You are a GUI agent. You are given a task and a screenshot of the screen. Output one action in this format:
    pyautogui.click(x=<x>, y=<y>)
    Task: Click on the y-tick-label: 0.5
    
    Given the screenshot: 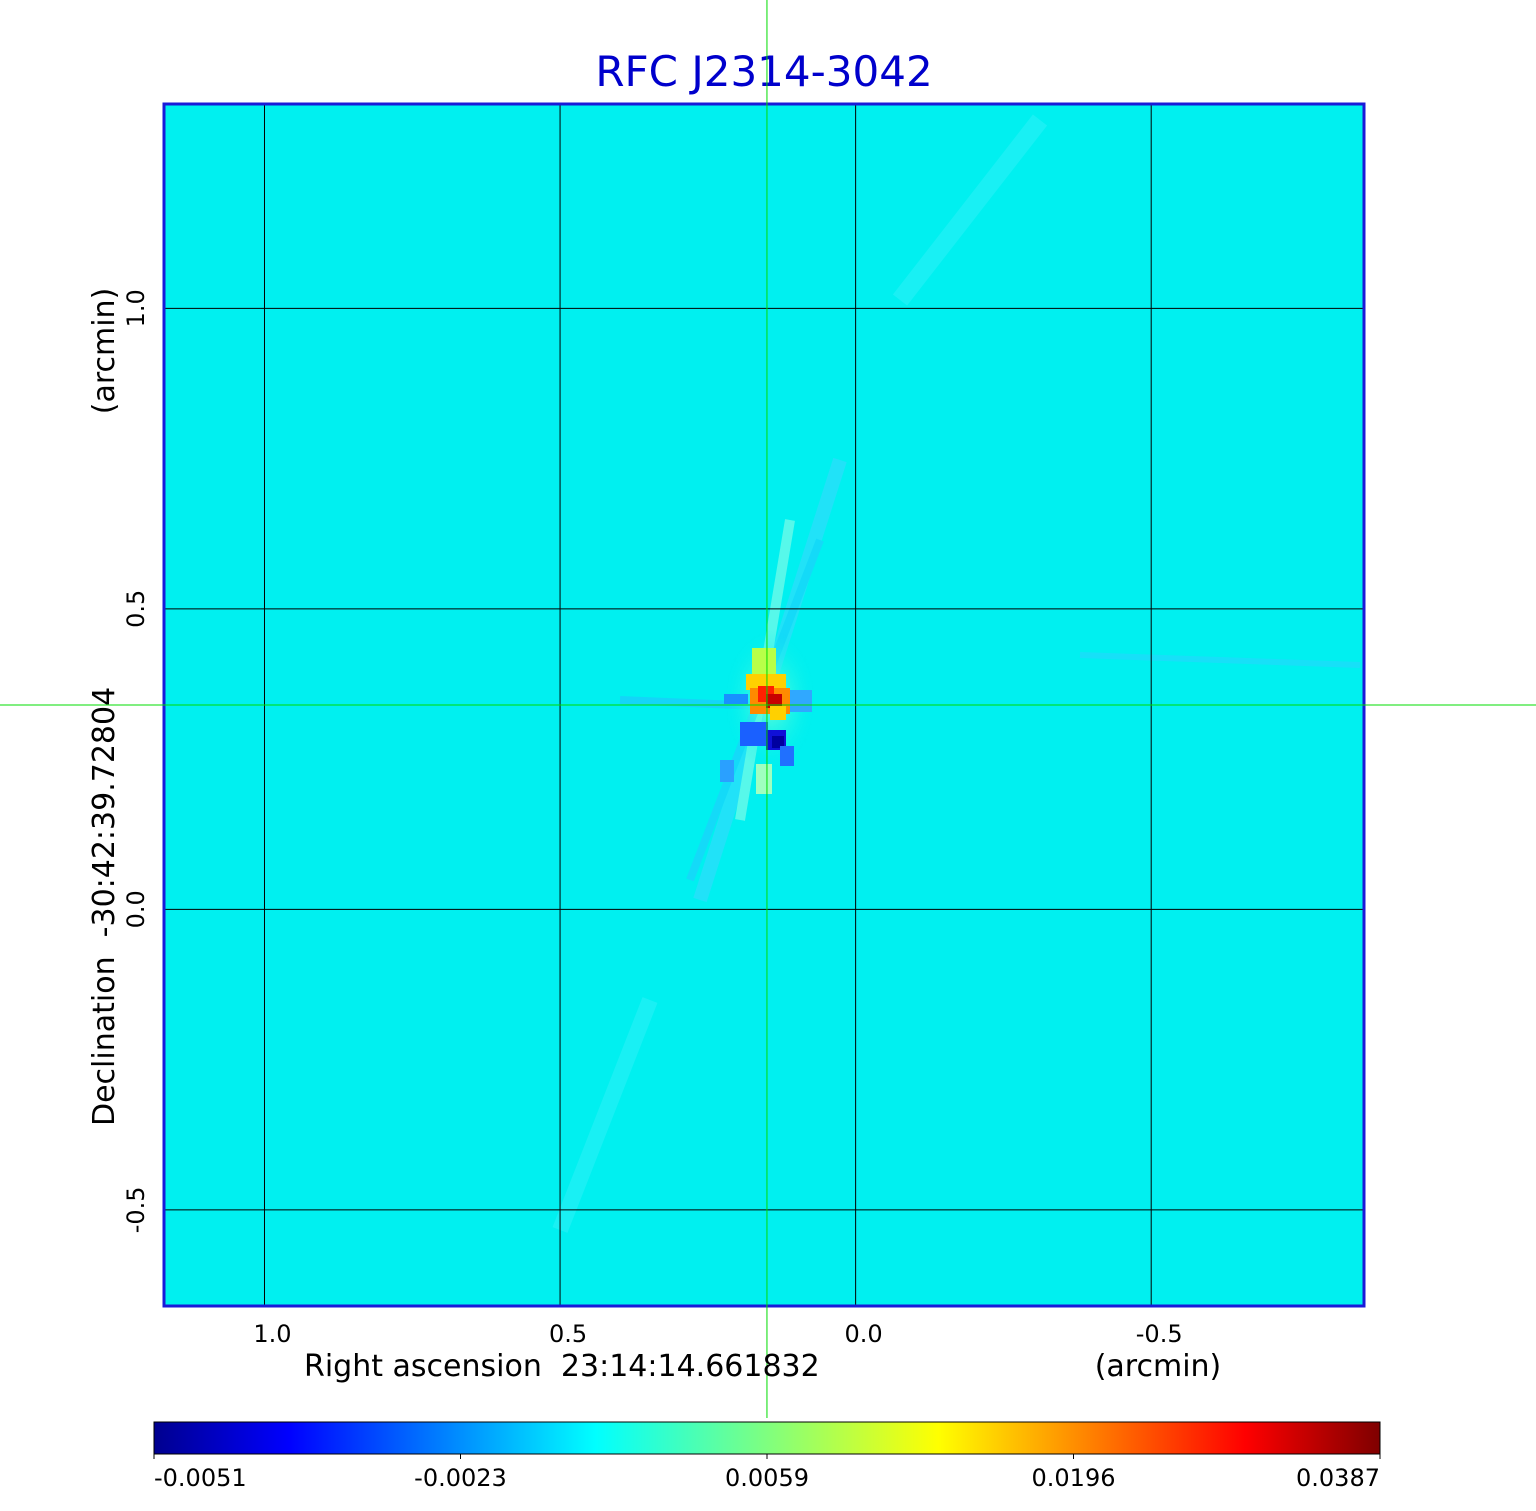 What is the action you would take?
    pyautogui.click(x=136, y=609)
    